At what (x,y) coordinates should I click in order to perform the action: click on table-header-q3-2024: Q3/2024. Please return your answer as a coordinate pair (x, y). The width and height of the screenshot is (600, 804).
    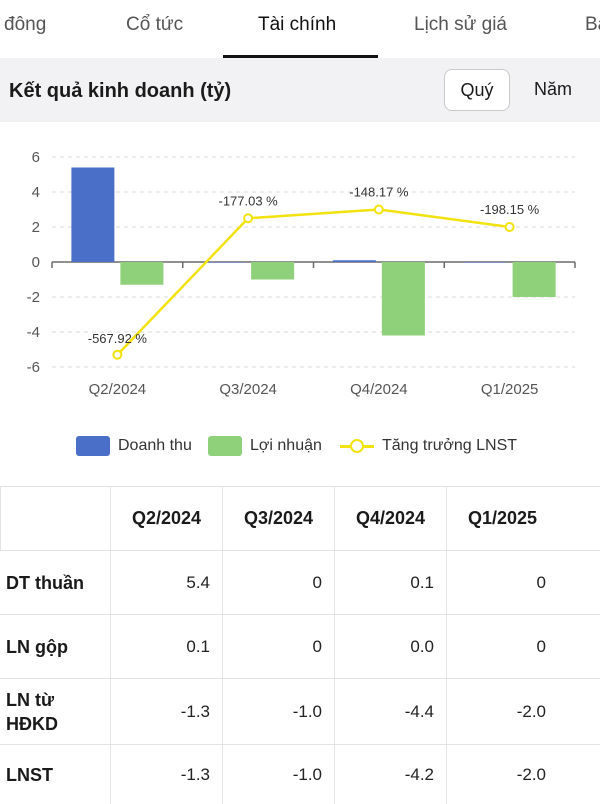
    Looking at the image, I should click on (278, 518).